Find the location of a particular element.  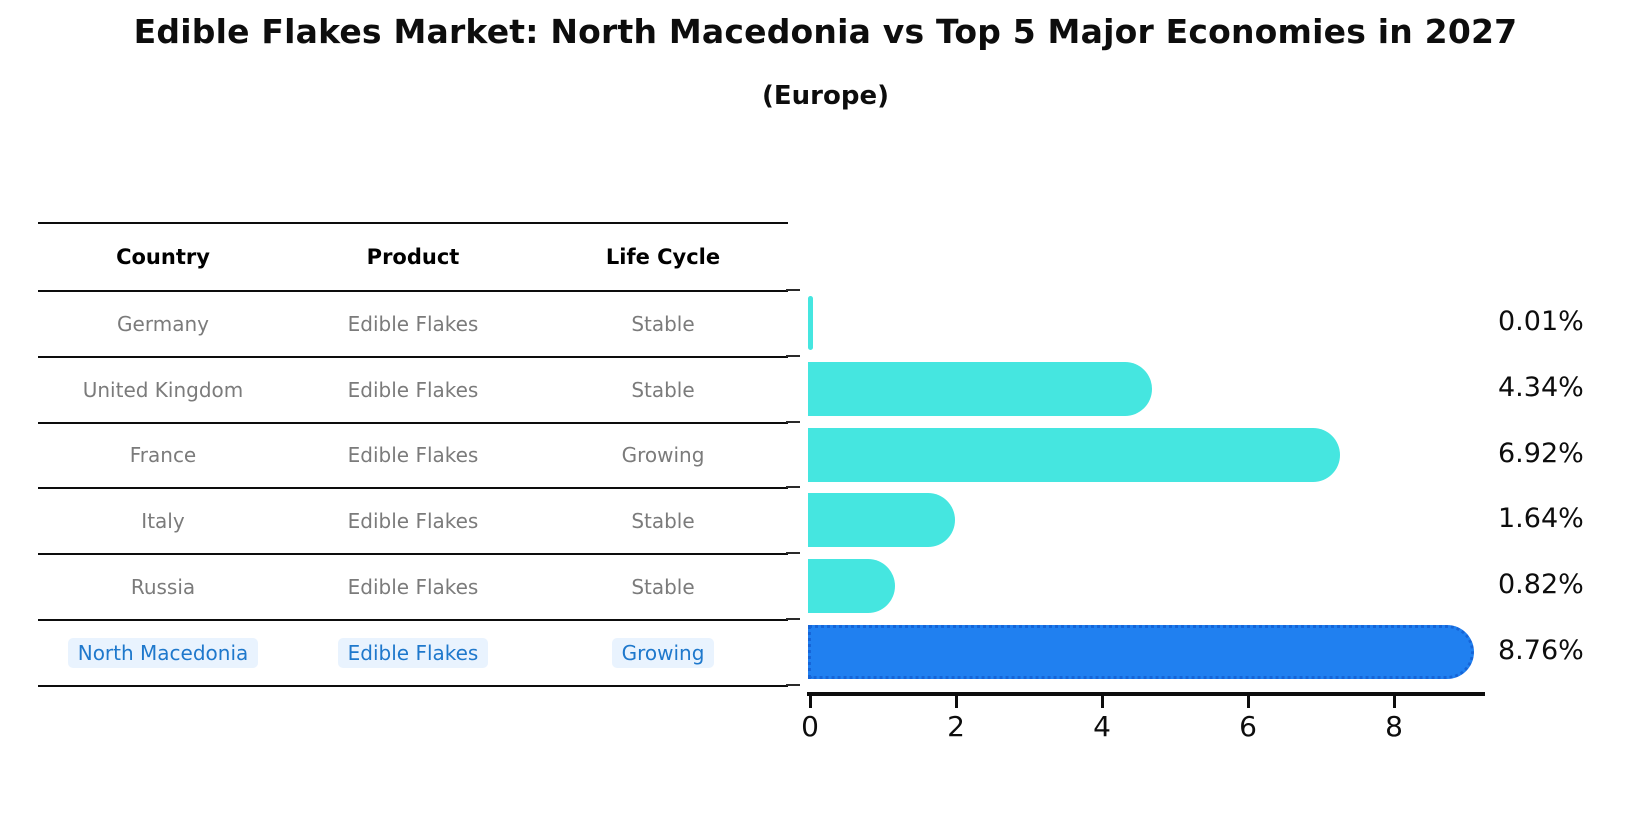

table-cell-country: United Kingdom is located at coordinates (163, 390).